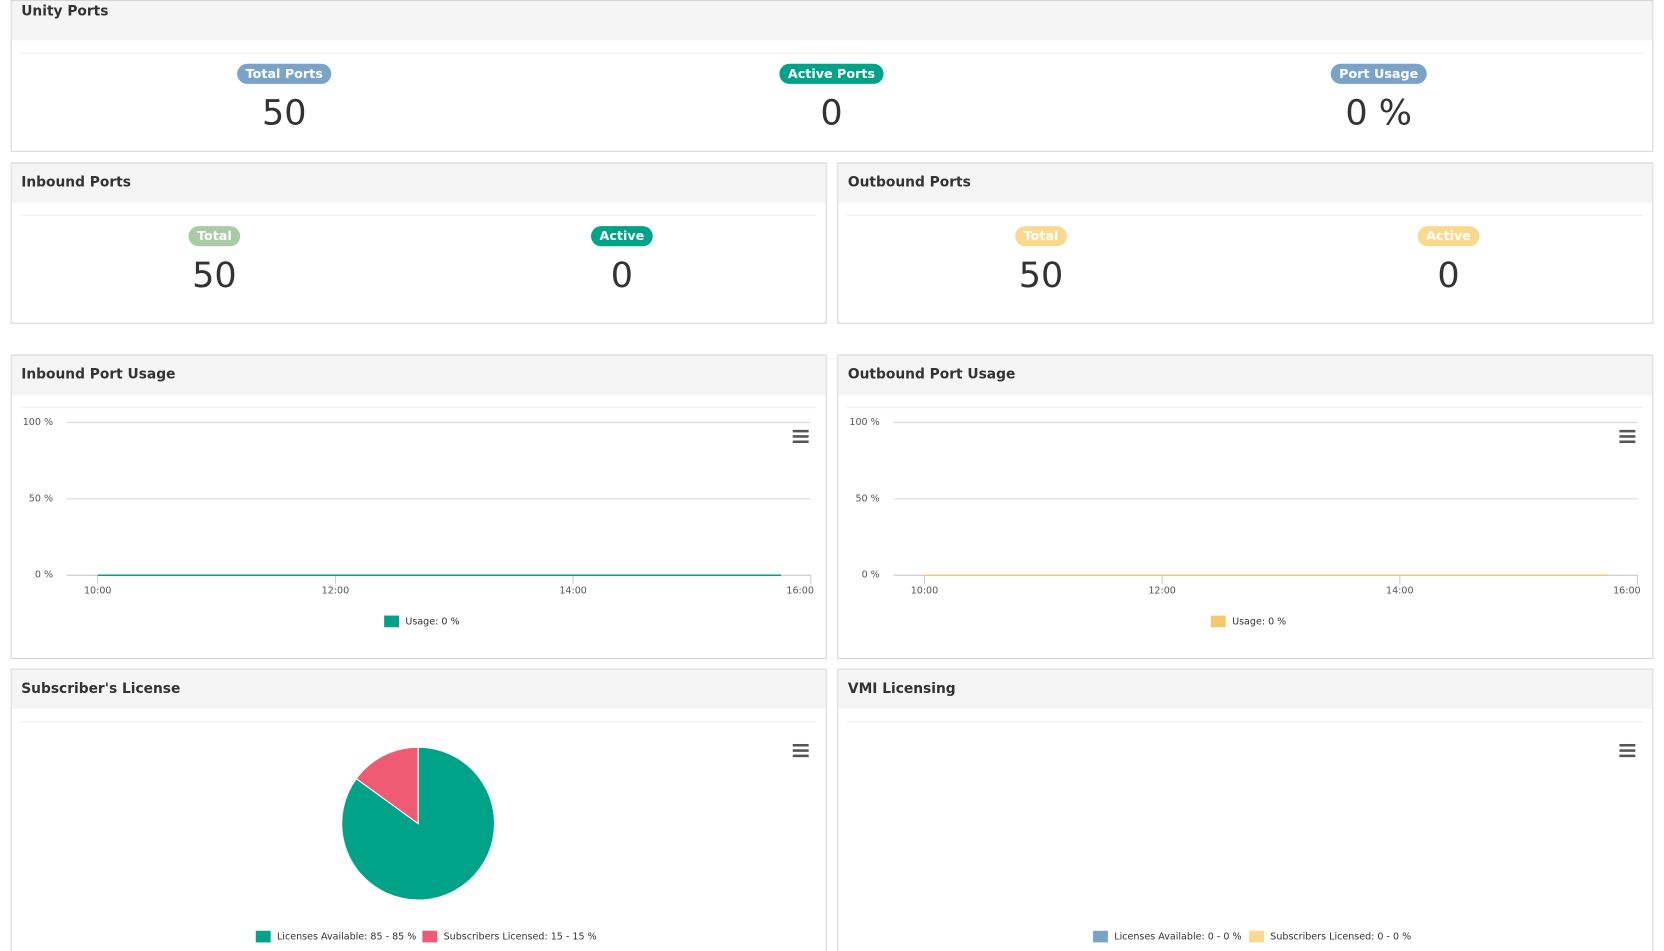 The image size is (1664, 951). Describe the element at coordinates (1378, 113) in the screenshot. I see `stat-value: 0 %` at that location.